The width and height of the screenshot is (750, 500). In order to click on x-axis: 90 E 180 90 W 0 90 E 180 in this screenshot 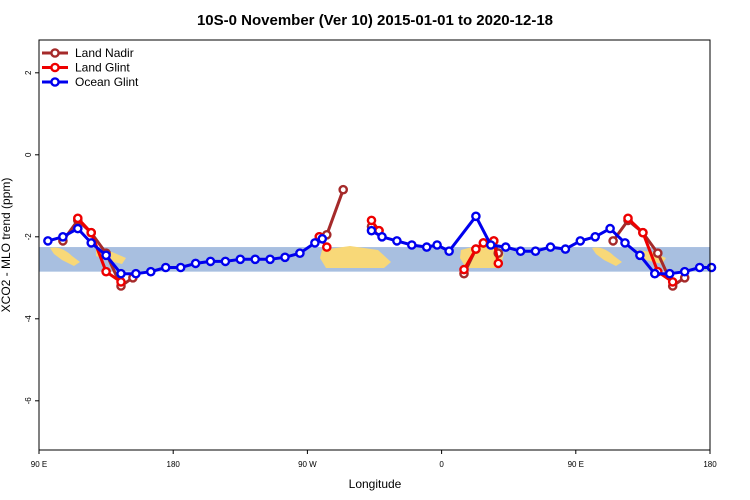, I will do `click(374, 459)`.